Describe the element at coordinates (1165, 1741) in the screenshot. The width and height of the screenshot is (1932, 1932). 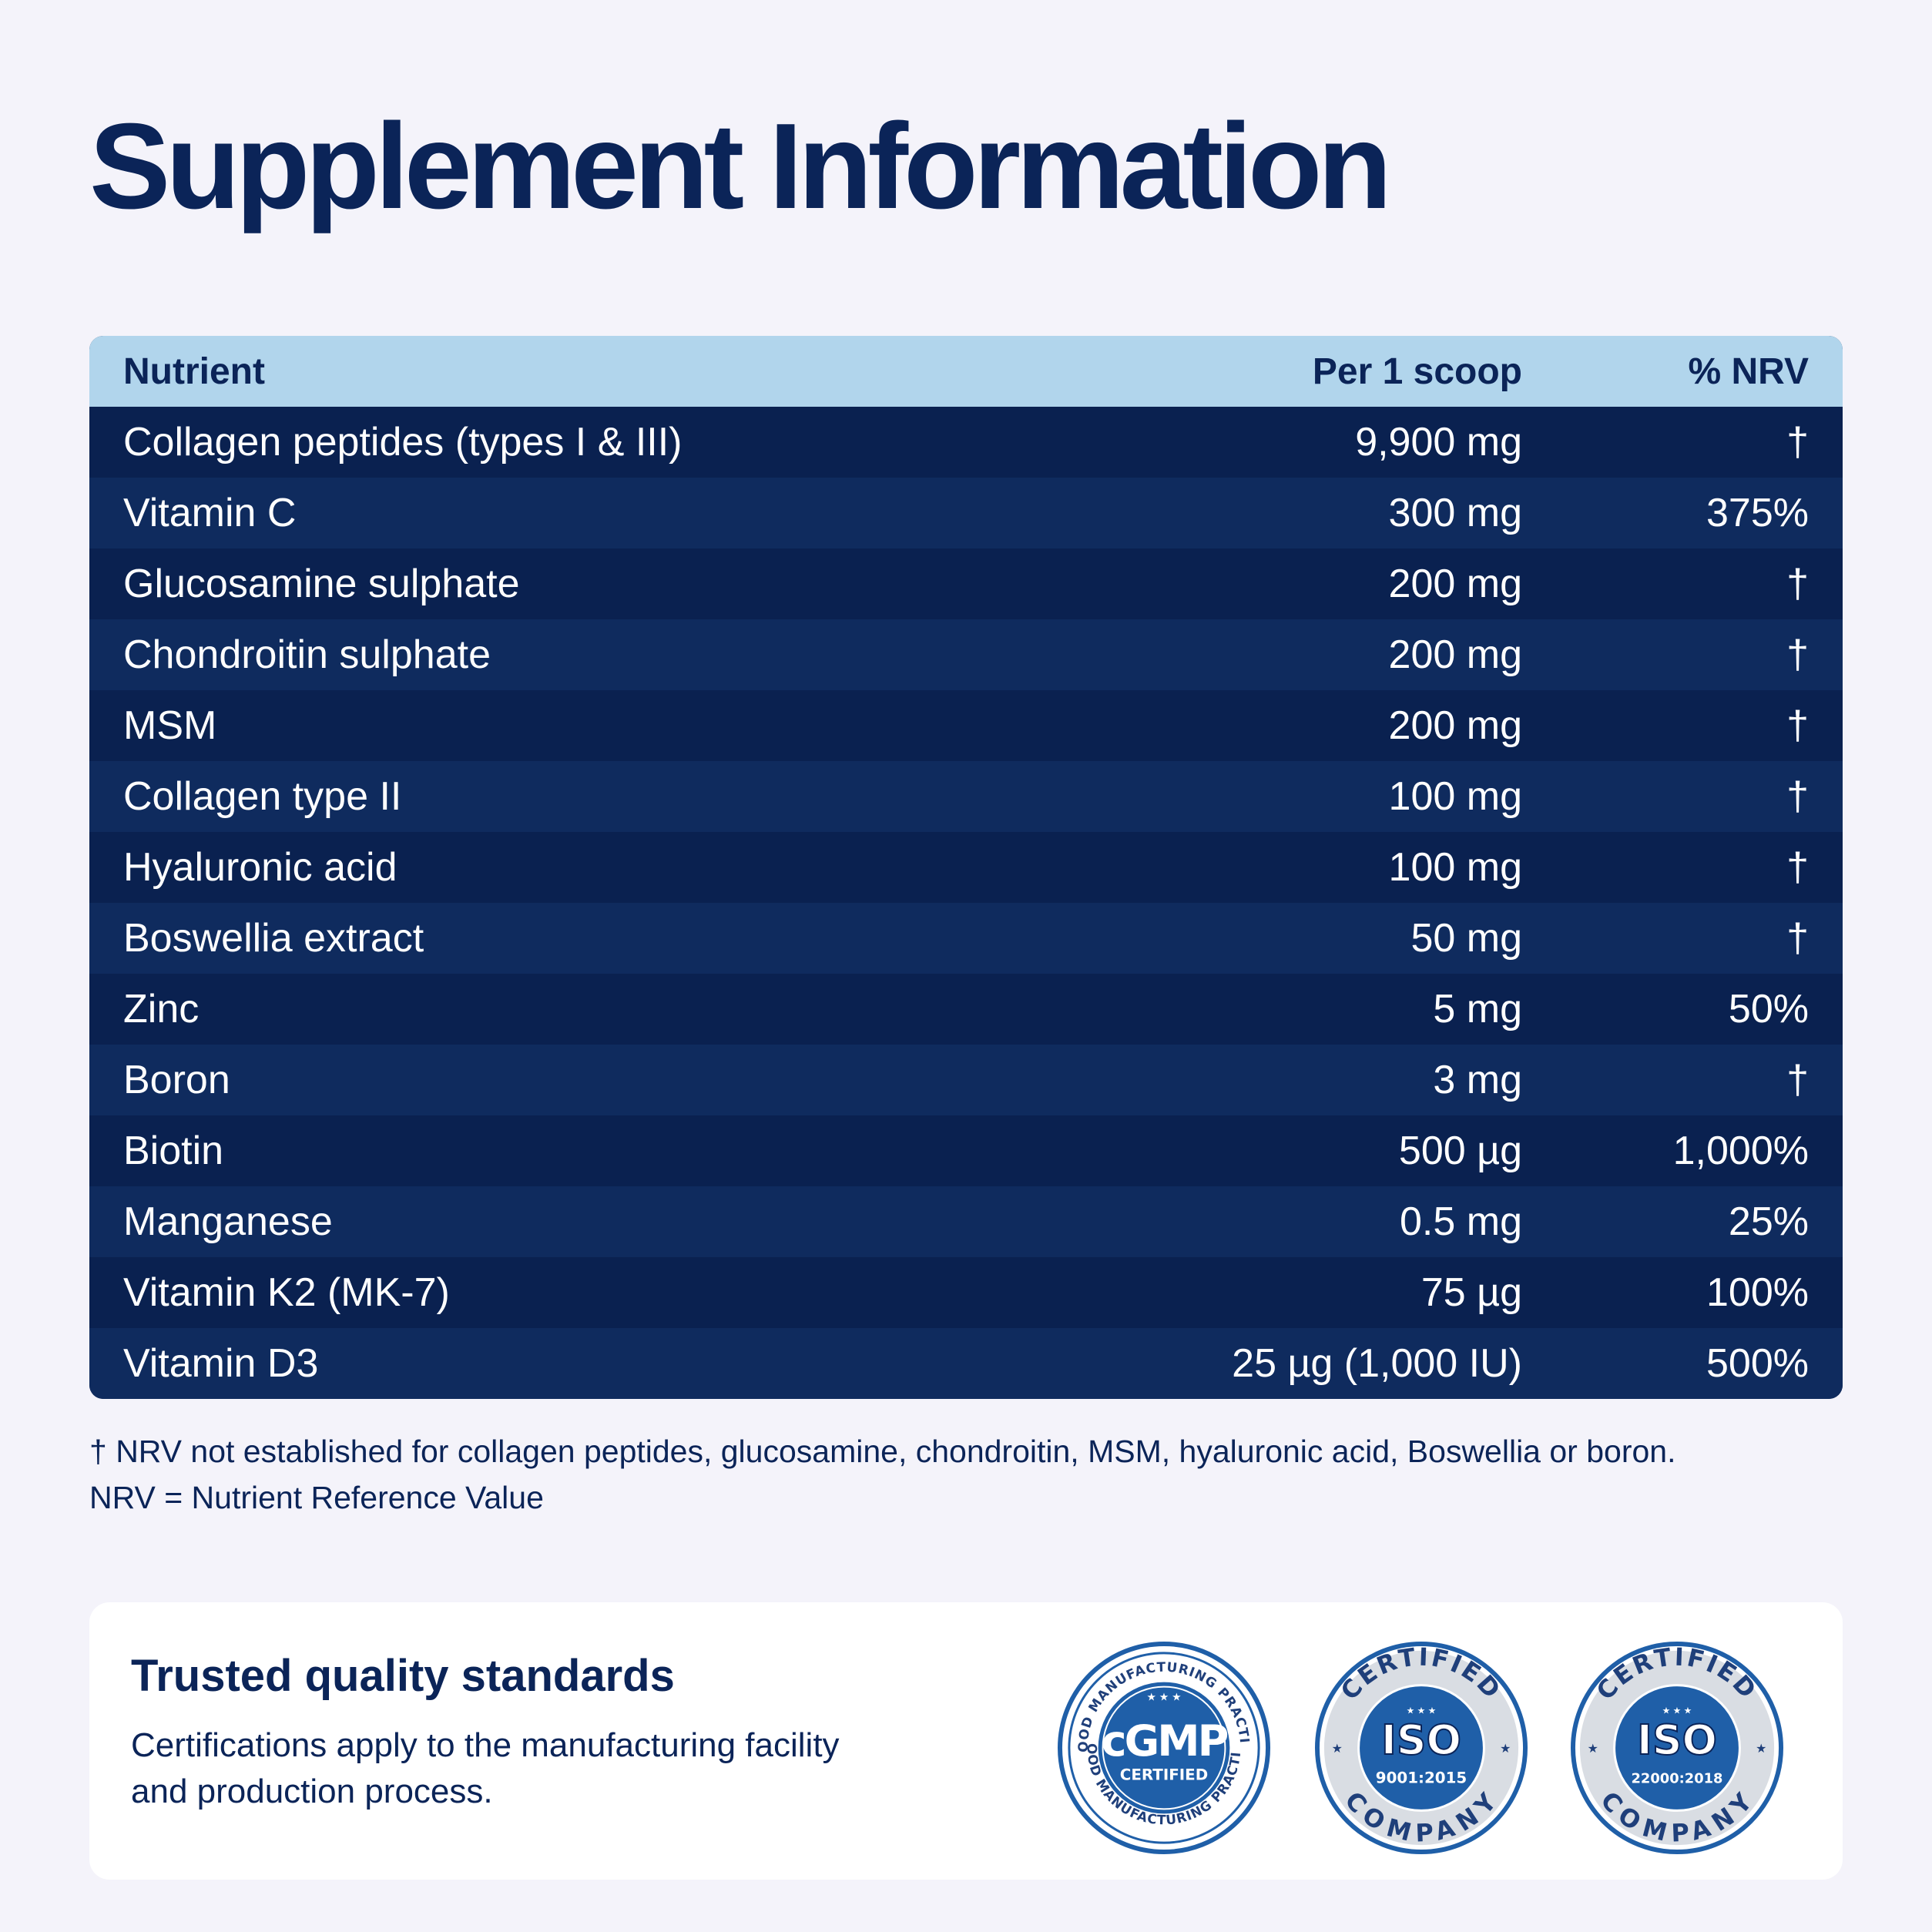
I see `cgmp-badge-main: cGMP` at that location.